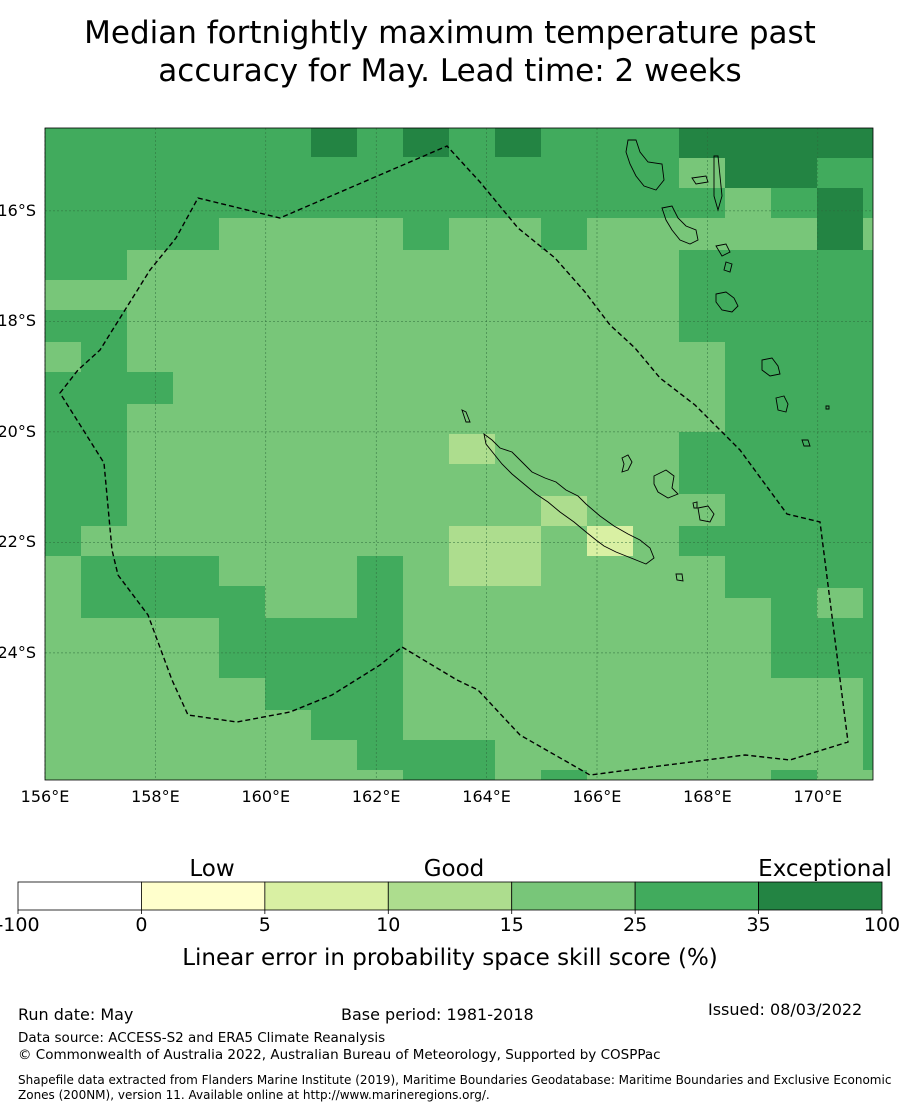  Describe the element at coordinates (20, 925) in the screenshot. I see `colorbar-tick-label: -100` at that location.